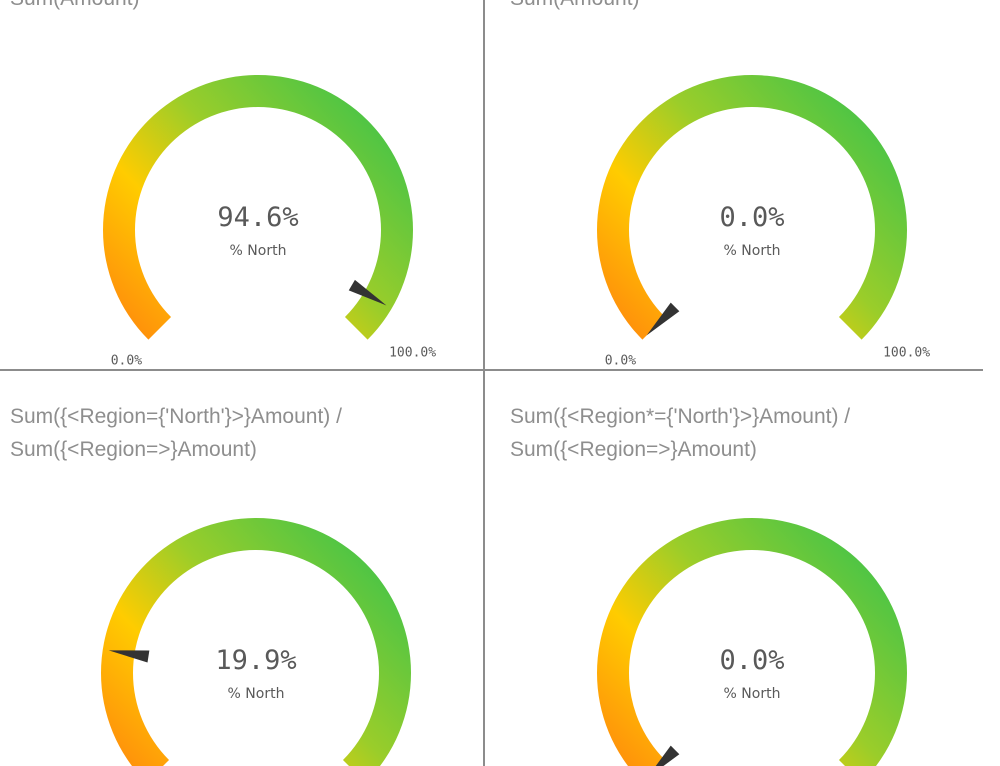 The image size is (1000, 766). I want to click on gauge-chart: 0.0% % North, so click(752, 642).